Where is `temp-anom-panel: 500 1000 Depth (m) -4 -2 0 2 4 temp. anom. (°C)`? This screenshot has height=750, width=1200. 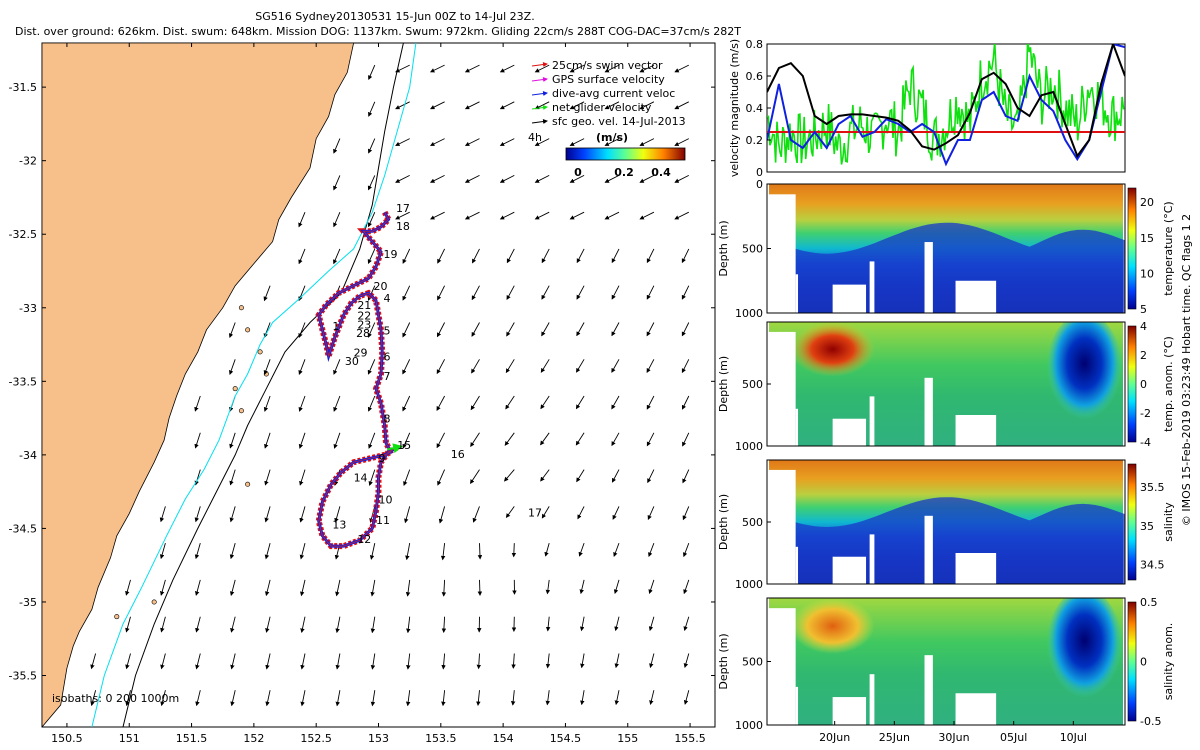 temp-anom-panel: 500 1000 Depth (m) -4 -2 0 2 4 temp. anom. (°C) is located at coordinates (946, 386).